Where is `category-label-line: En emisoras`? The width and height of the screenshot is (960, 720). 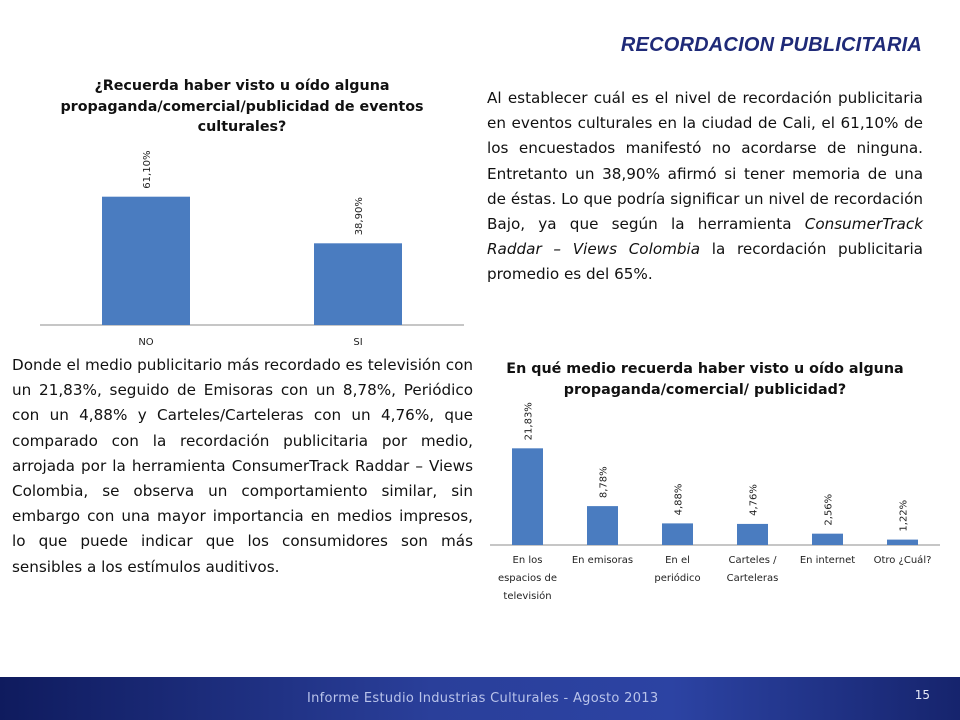
category-label-line: En emisoras is located at coordinates (602, 560).